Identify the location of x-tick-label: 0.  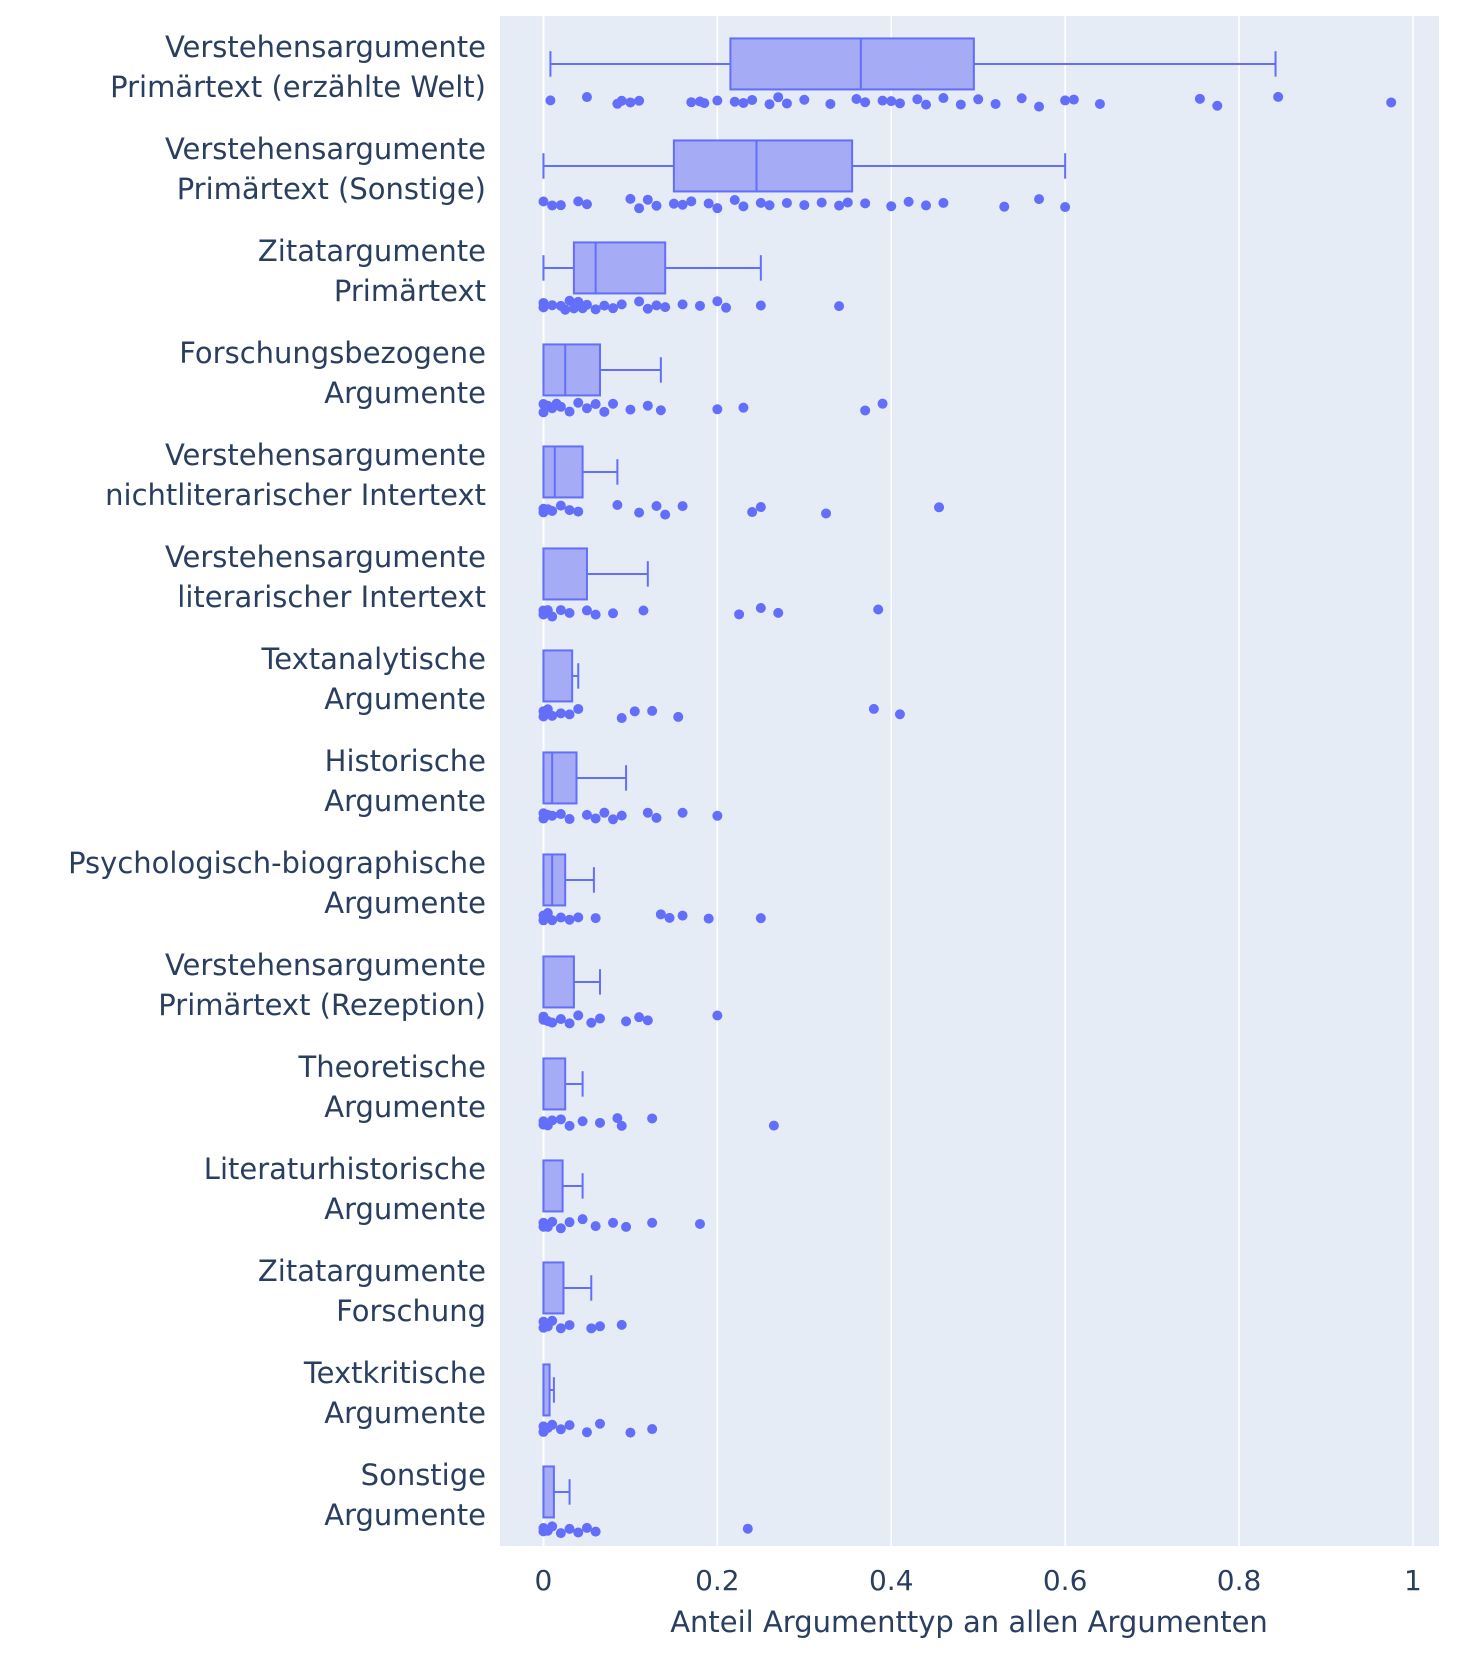
(544, 1580).